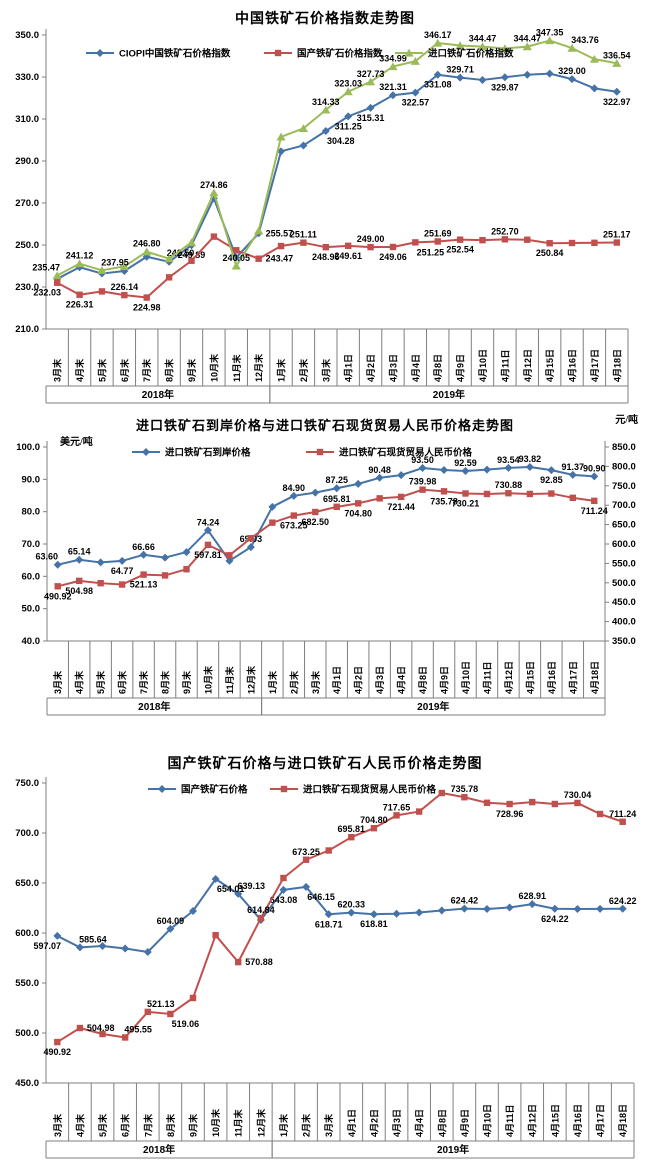 This screenshot has width=650, height=1165. Describe the element at coordinates (147, 244) in the screenshot. I see `svg-text: 246.80` at that location.